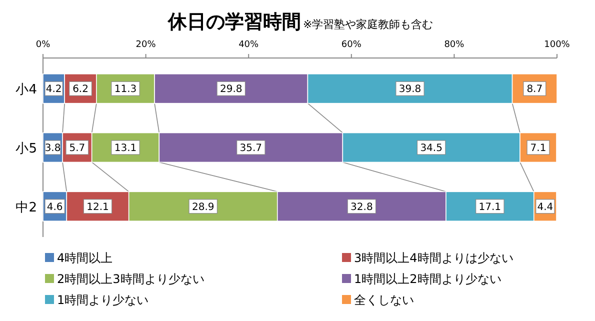  Describe the element at coordinates (251, 148) in the screenshot. I see `data-label: 35.7` at that location.